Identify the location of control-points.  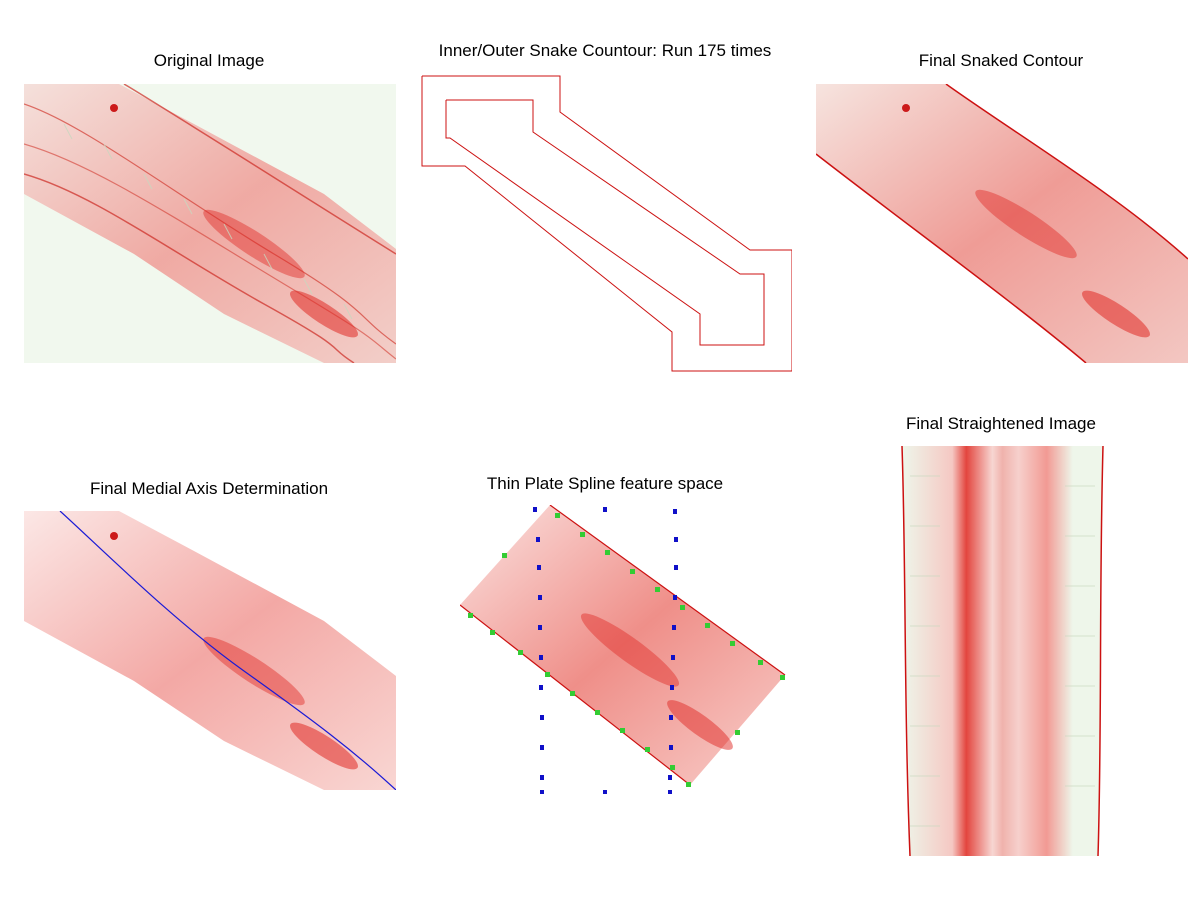
(626, 650).